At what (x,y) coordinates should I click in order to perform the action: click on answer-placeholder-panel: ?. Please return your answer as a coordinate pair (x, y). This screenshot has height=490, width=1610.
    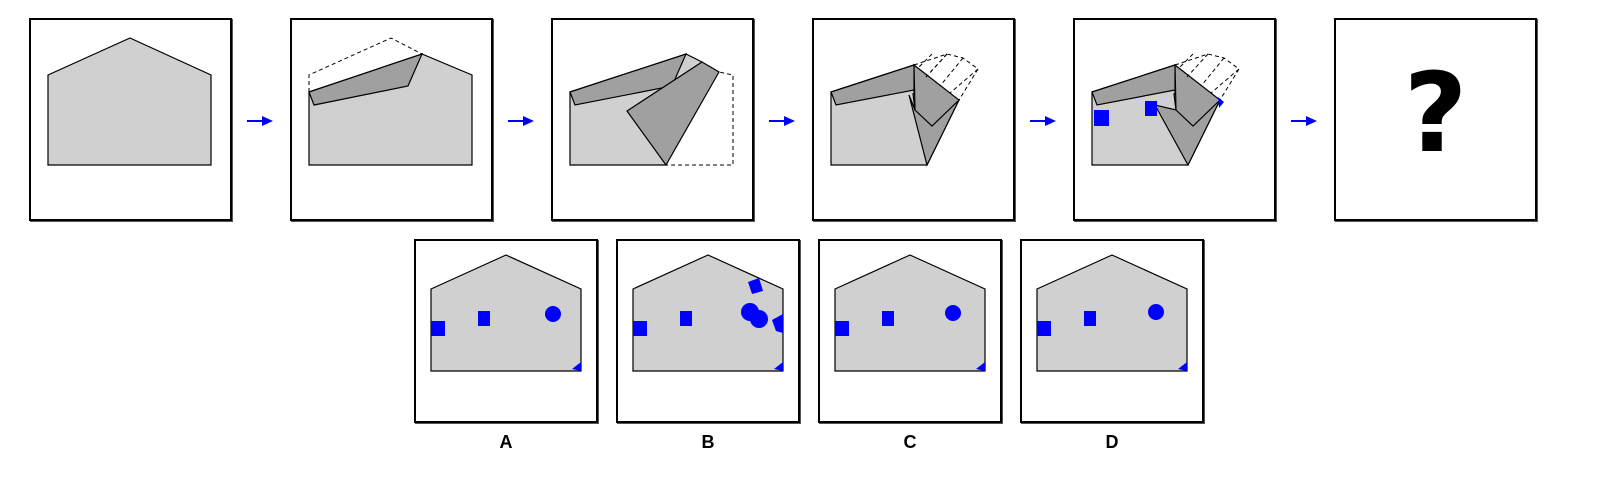
    Looking at the image, I should click on (1435, 119).